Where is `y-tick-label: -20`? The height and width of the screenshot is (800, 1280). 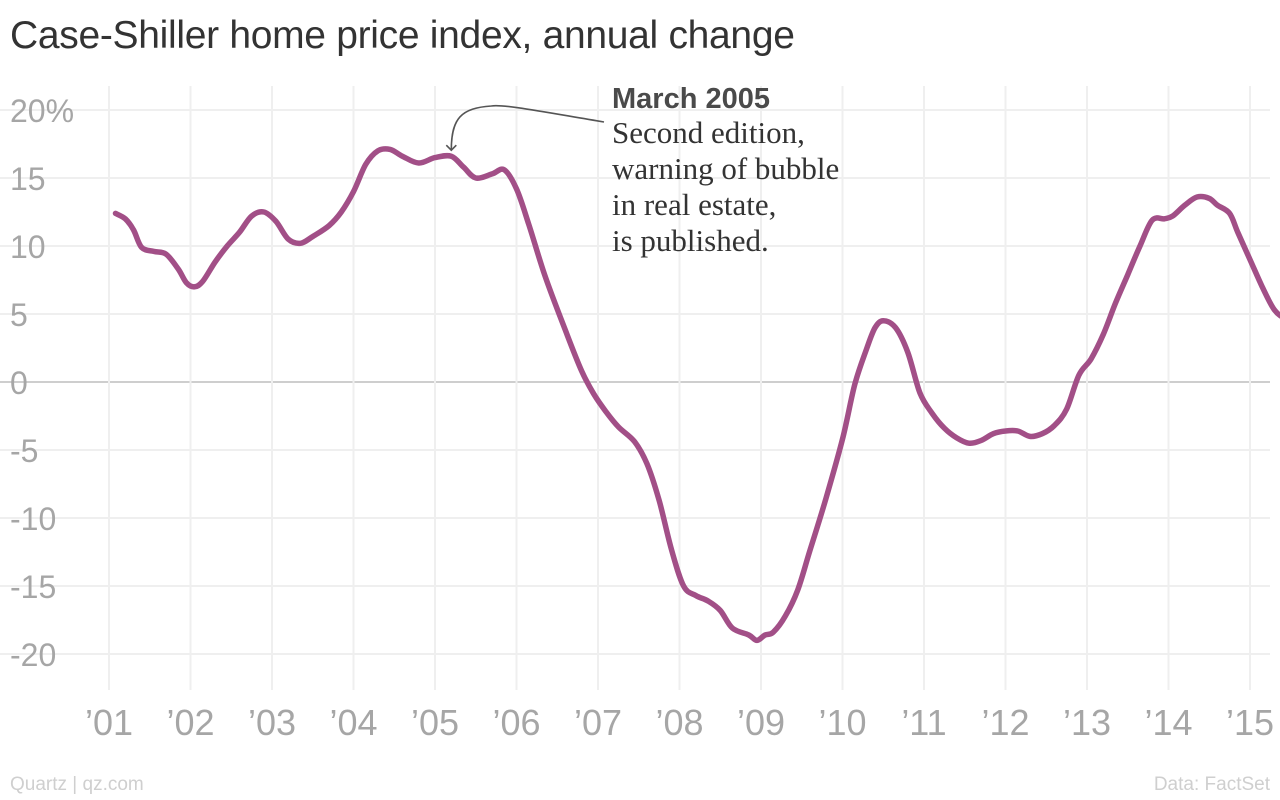 y-tick-label: -20 is located at coordinates (33, 655).